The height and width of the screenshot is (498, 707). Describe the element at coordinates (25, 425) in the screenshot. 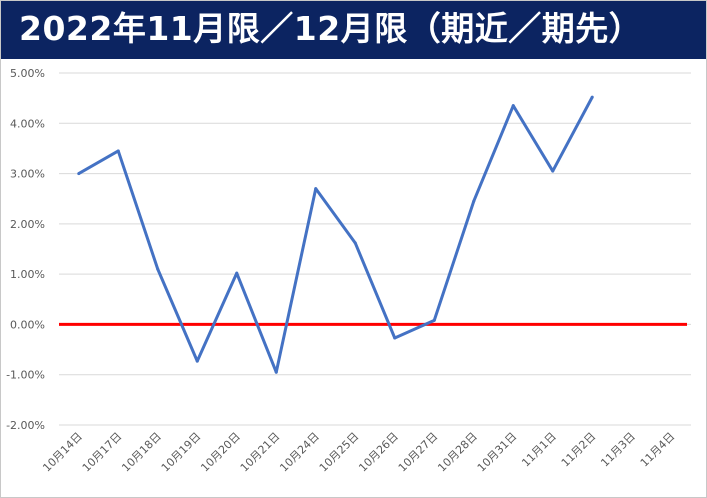

I see `y-tick-label: -2.00%` at that location.